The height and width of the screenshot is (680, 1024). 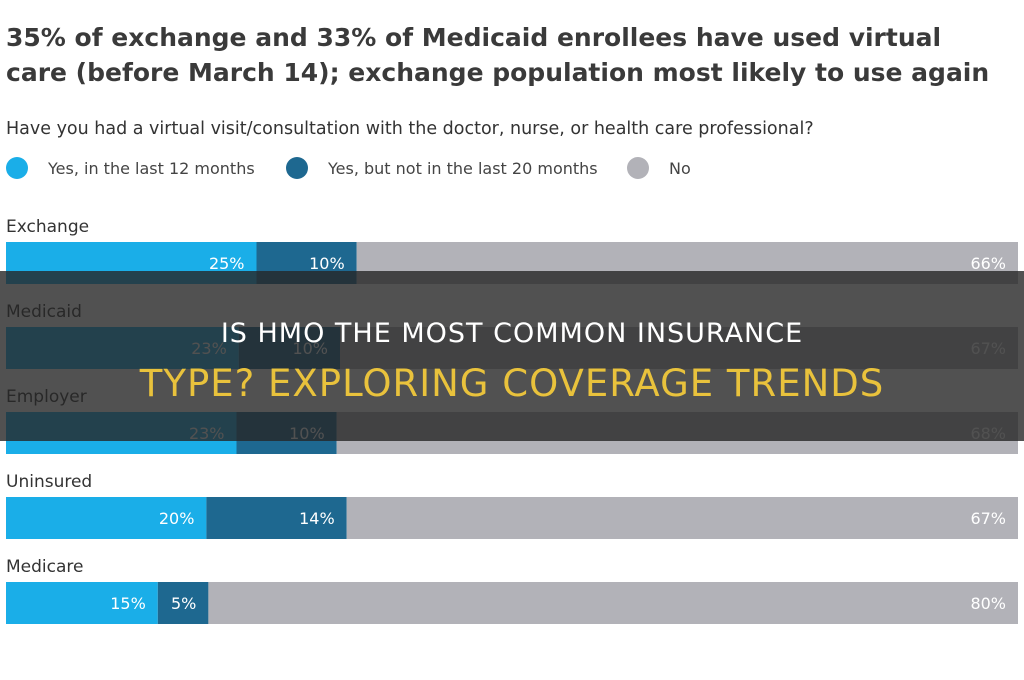 I want to click on data-label-medicare-series-2: 5%, so click(x=183, y=603).